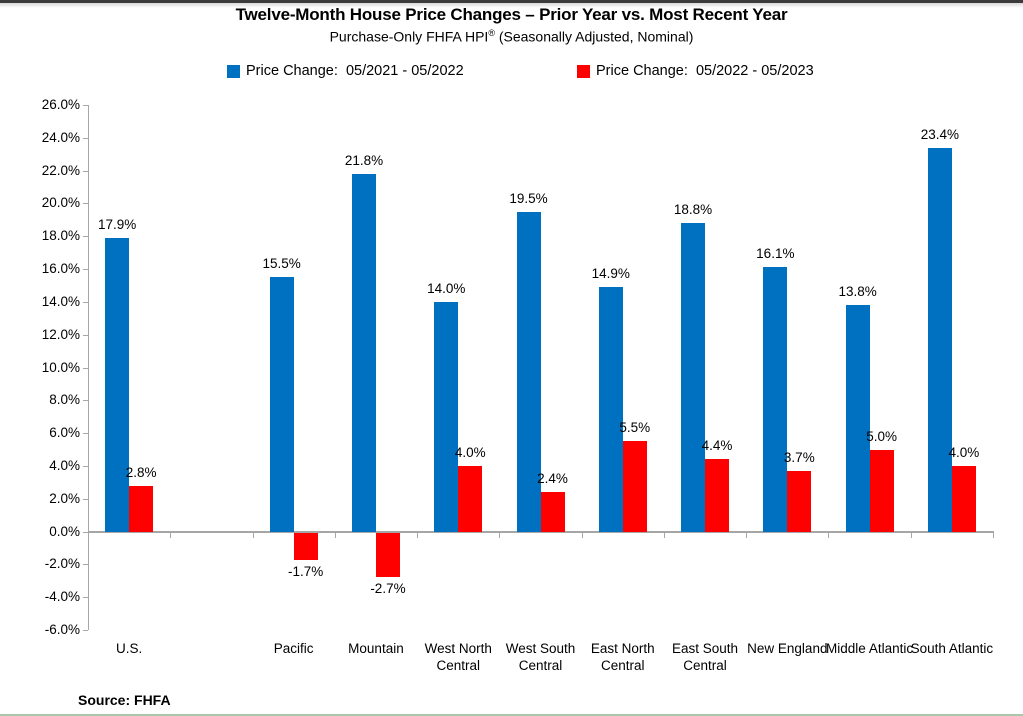 The image size is (1023, 716). What do you see at coordinates (717, 446) in the screenshot?
I see `bar-value-label: 4.4%` at bounding box center [717, 446].